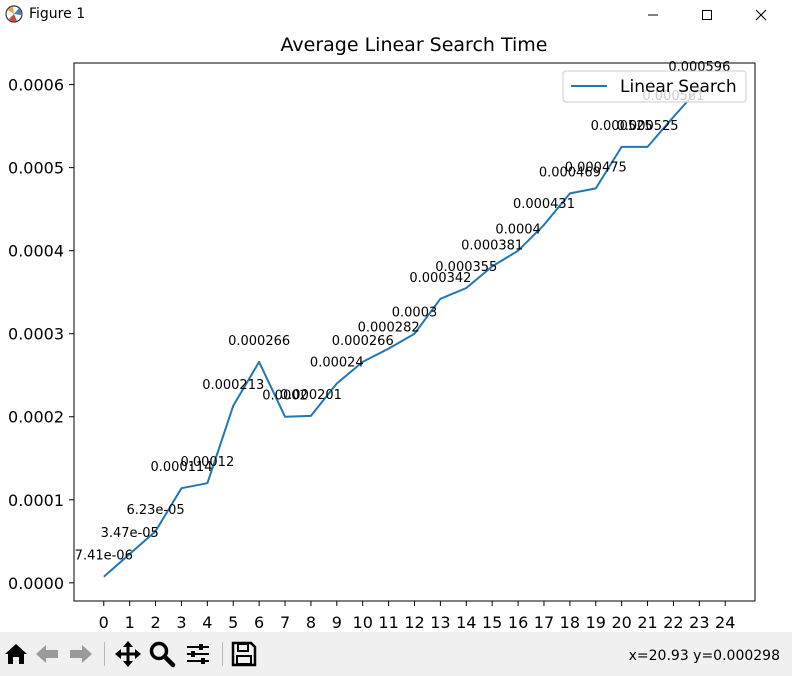  I want to click on close-icon, so click(761, 15).